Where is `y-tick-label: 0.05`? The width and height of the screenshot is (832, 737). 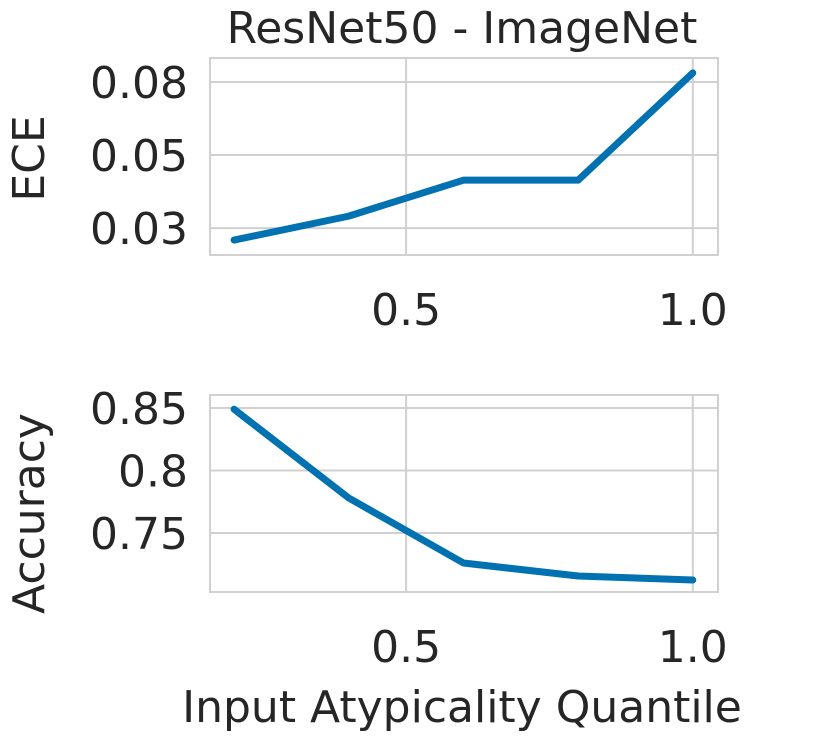
y-tick-label: 0.05 is located at coordinates (139, 156).